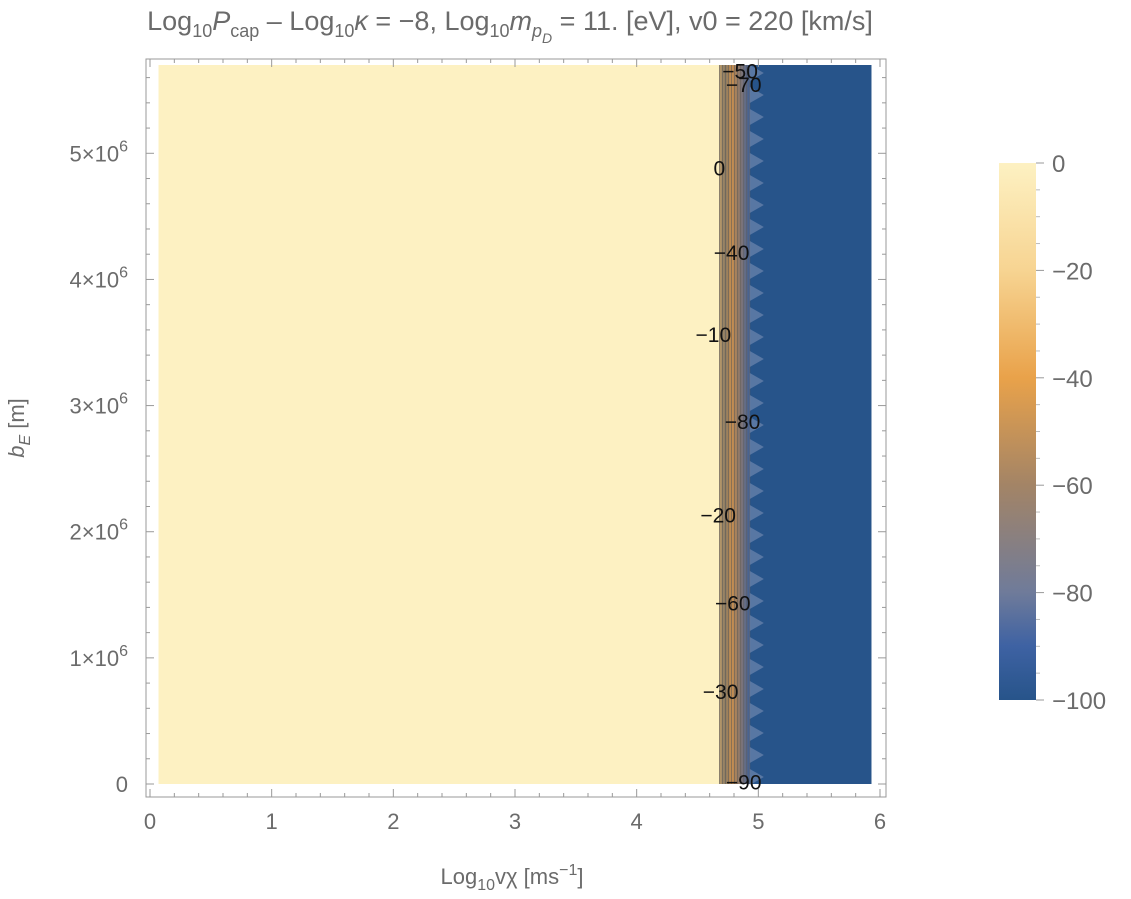 The width and height of the screenshot is (1131, 899). What do you see at coordinates (733, 604) in the screenshot?
I see `contour-label: −60` at bounding box center [733, 604].